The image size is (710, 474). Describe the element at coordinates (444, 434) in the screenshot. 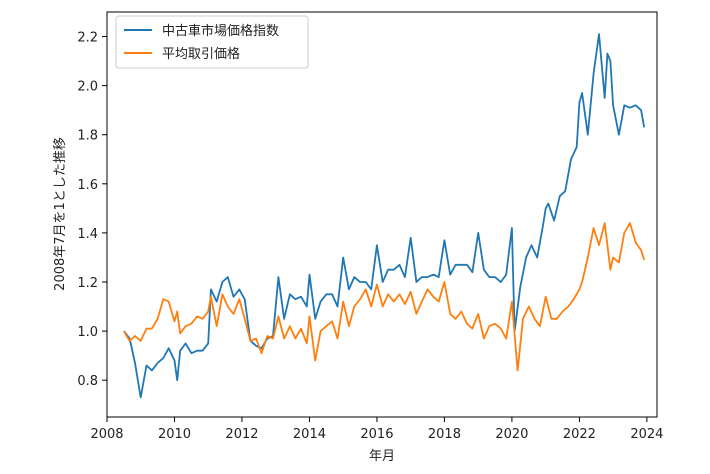

I see `x-tick-label: 2018` at that location.